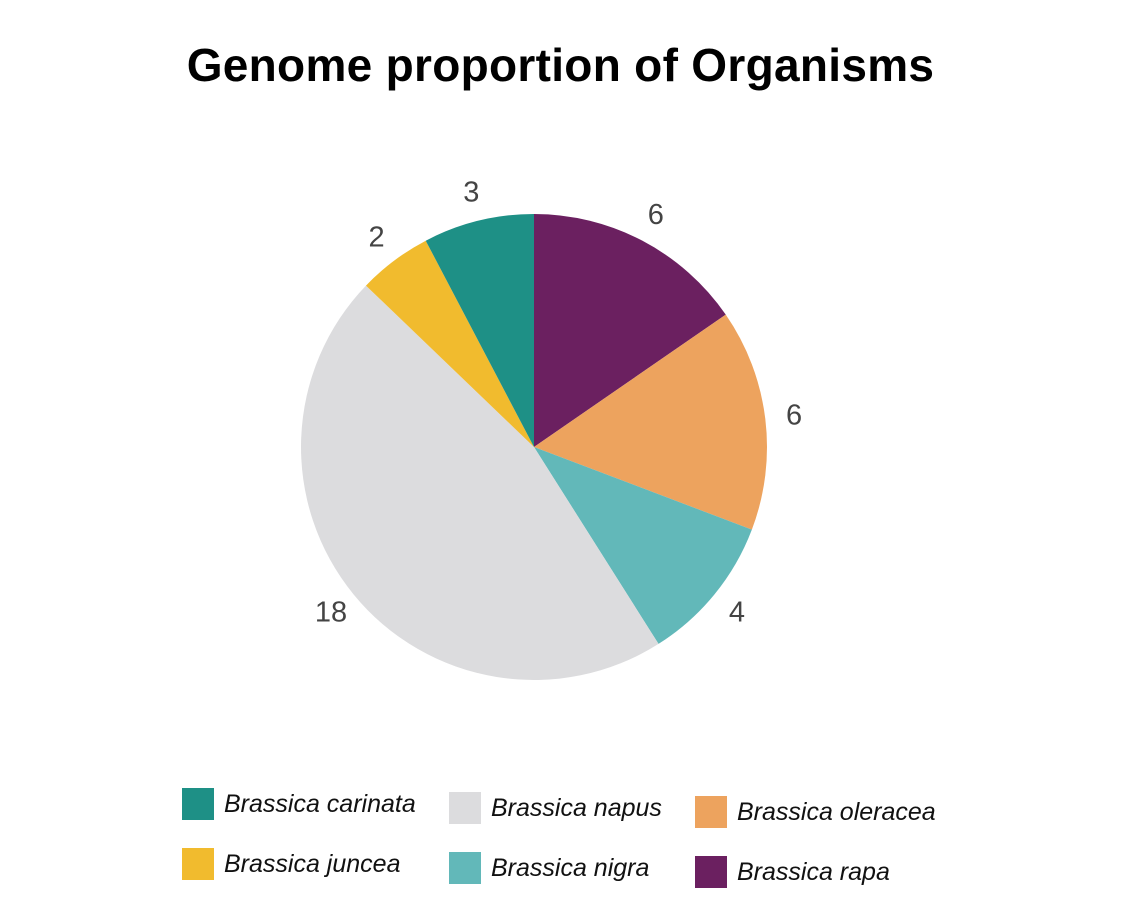 The image size is (1121, 916). What do you see at coordinates (320, 803) in the screenshot?
I see `legend-label: Brassica carinata` at bounding box center [320, 803].